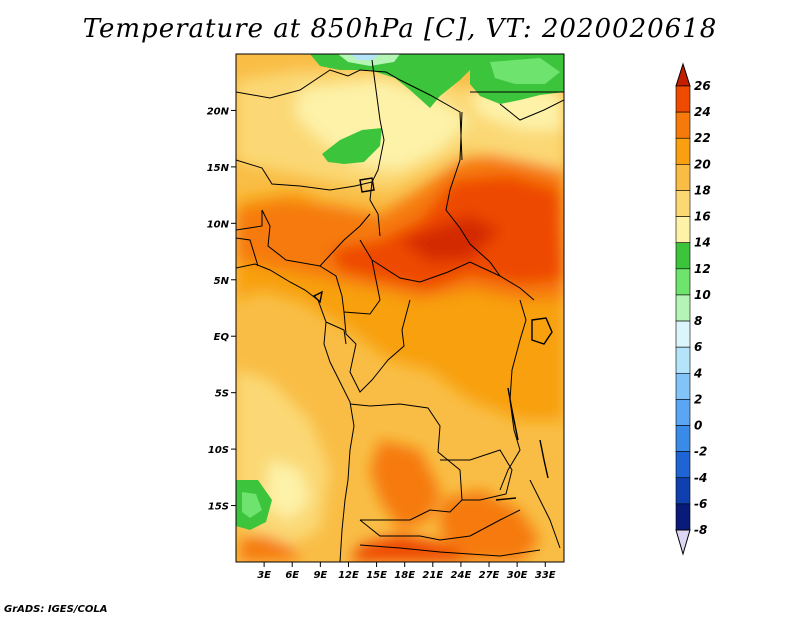  I want to click on lon-tick-label: 24E, so click(461, 575).